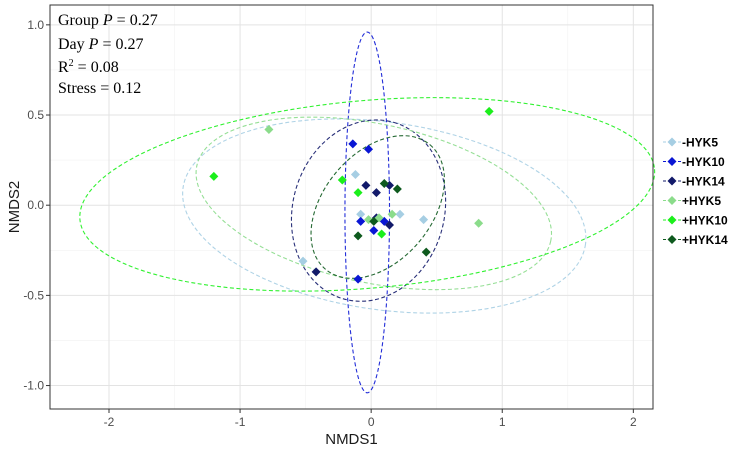 The height and width of the screenshot is (451, 744). Describe the element at coordinates (672, 239) in the screenshot. I see `legend-marker-plusminus-hyk14` at that location.